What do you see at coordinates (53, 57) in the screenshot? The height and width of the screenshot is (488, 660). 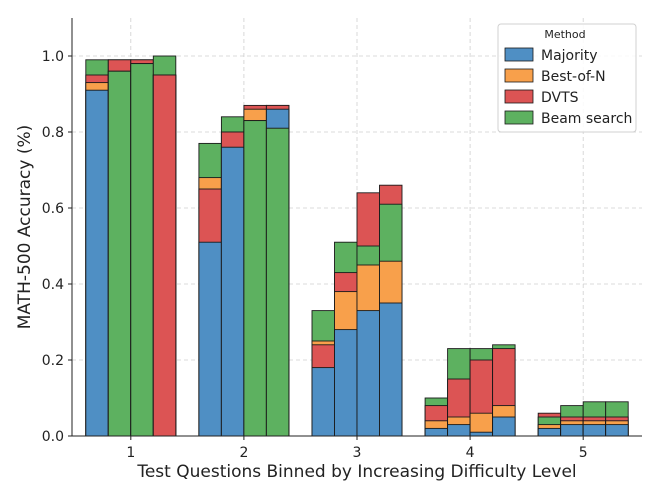 I see `y-tick-label: 1.0` at bounding box center [53, 57].